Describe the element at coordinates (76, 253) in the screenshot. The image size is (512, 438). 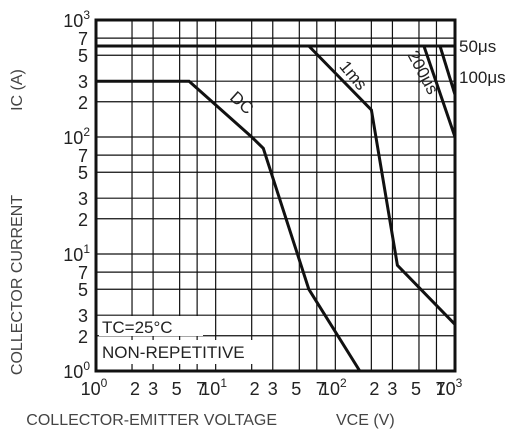
I see `y-tick-label: 10¹` at that location.